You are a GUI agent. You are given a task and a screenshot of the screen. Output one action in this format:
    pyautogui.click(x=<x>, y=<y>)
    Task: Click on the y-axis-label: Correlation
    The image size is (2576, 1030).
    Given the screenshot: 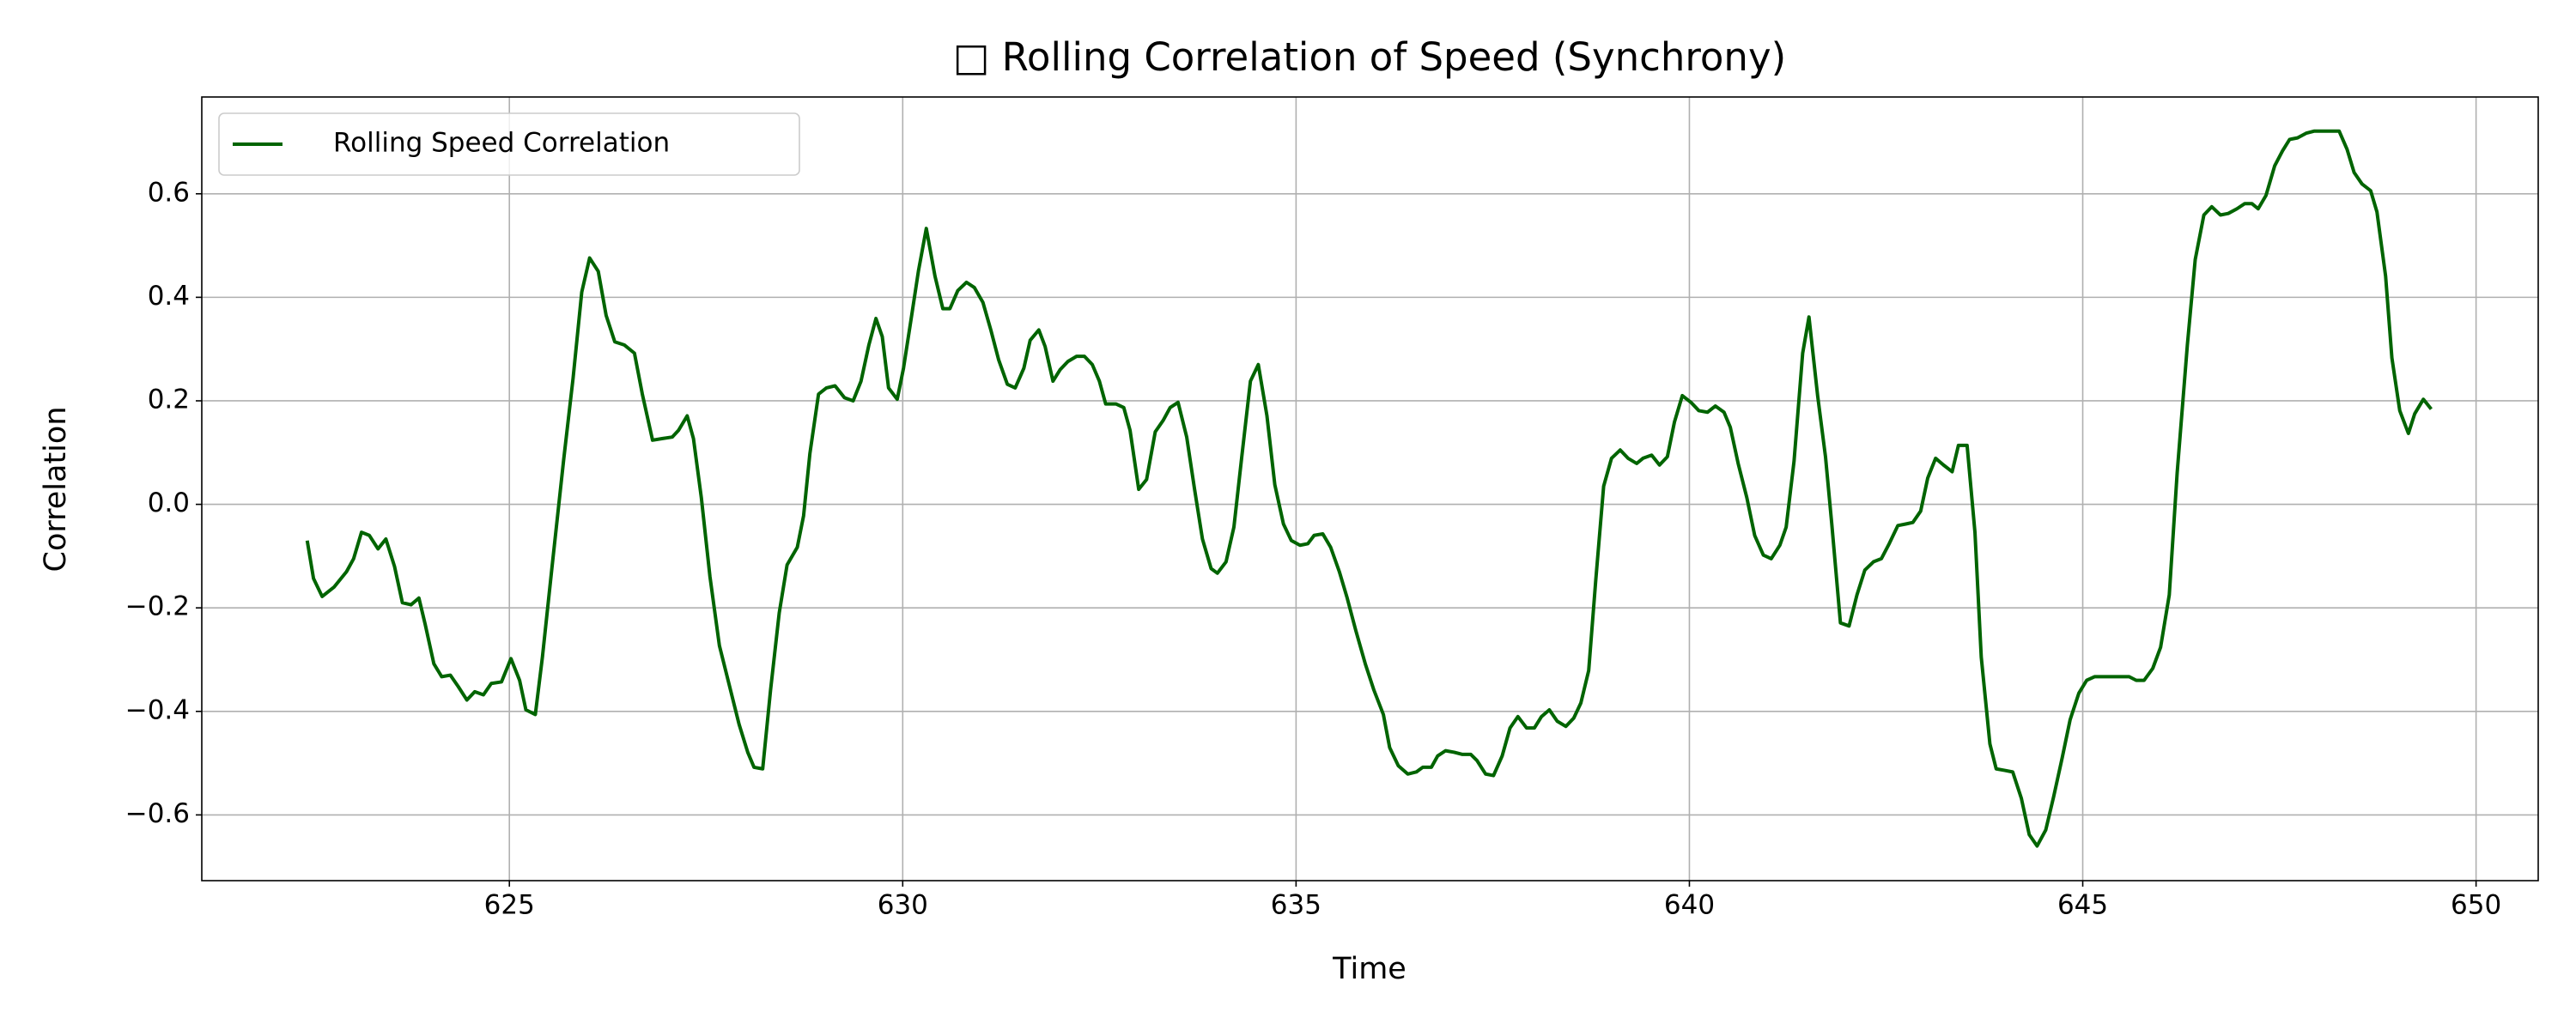 What is the action you would take?
    pyautogui.click(x=56, y=490)
    